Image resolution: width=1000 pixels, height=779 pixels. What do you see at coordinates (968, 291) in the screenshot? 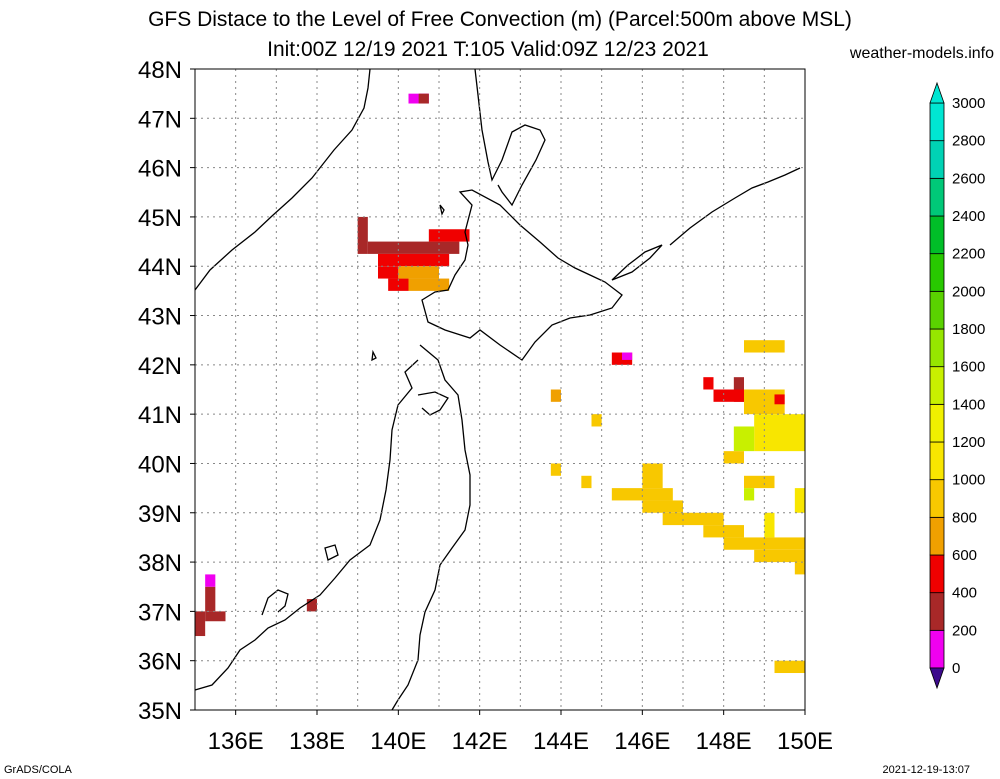
I see `colorbar-label-2000: 2000` at bounding box center [968, 291].